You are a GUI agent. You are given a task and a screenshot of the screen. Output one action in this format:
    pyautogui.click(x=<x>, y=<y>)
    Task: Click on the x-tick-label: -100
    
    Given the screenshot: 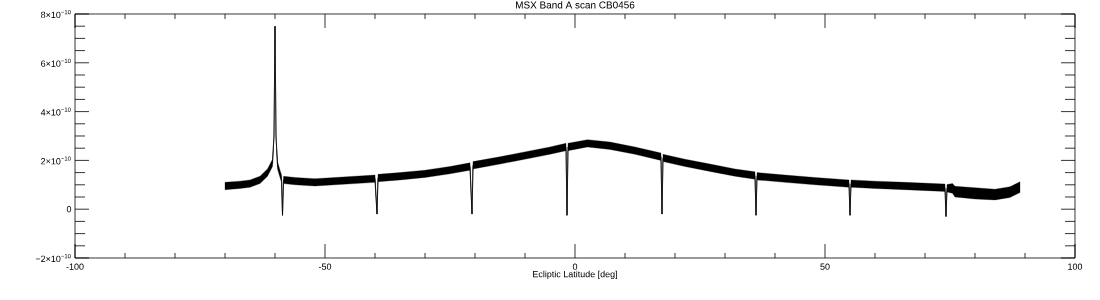 What is the action you would take?
    pyautogui.click(x=75, y=266)
    